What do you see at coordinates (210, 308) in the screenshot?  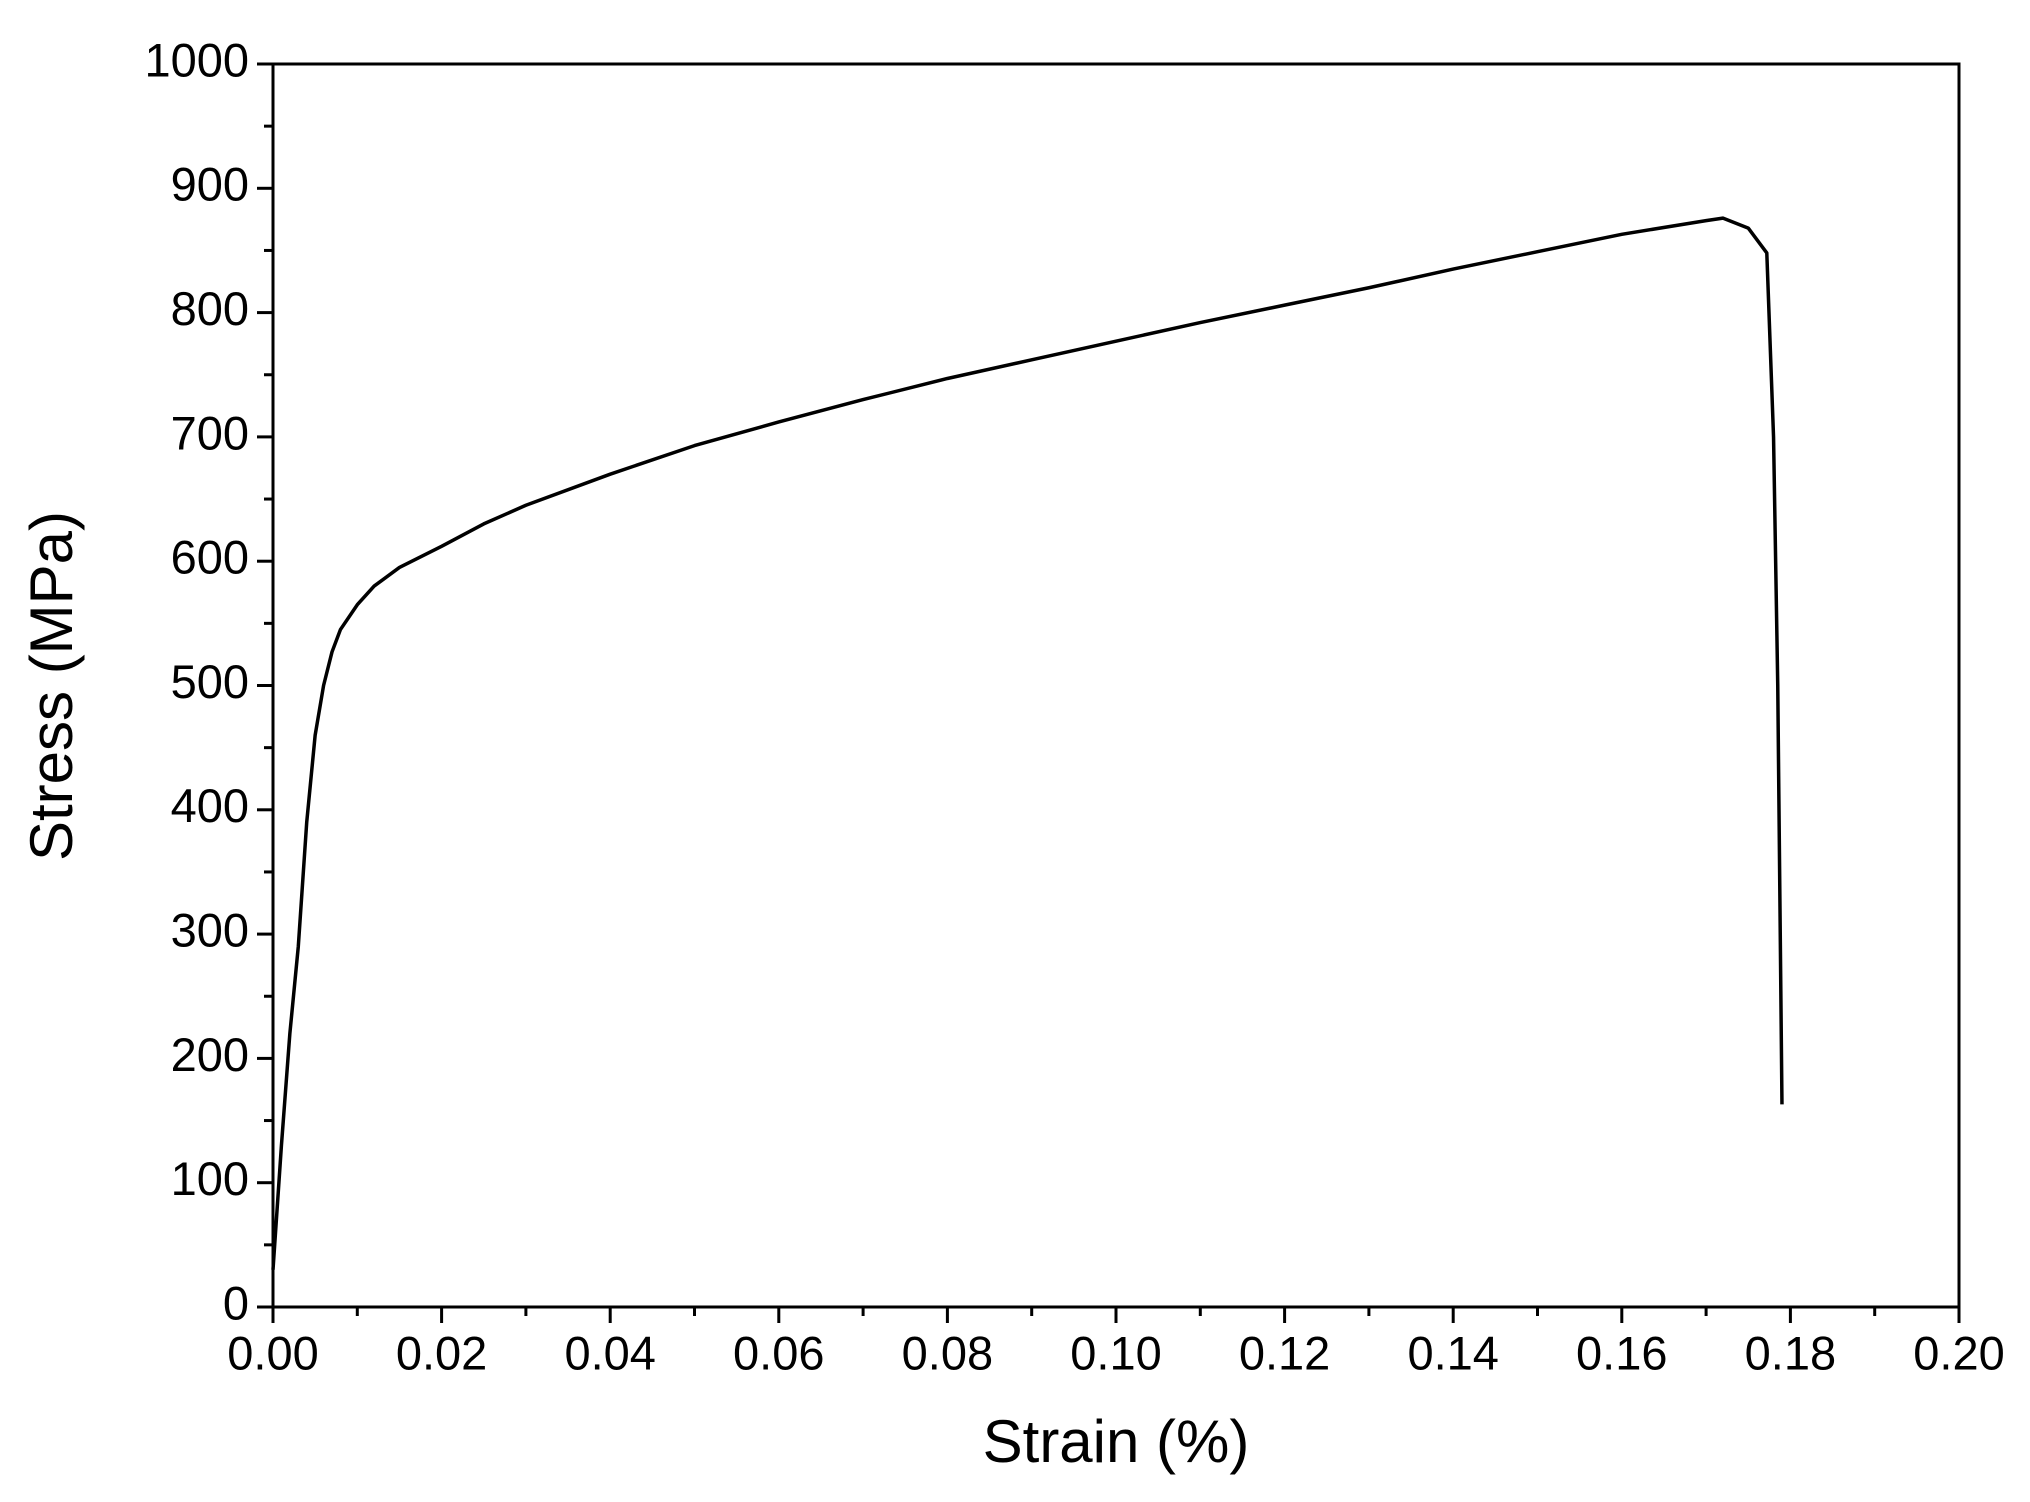 I see `y-tick-label: 800` at bounding box center [210, 308].